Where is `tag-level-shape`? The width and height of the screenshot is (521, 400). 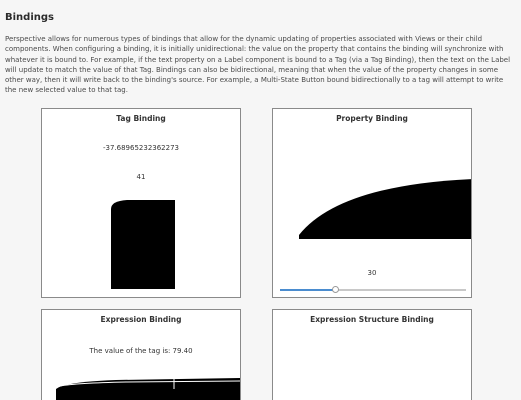
tag-level-shape is located at coordinates (143, 244).